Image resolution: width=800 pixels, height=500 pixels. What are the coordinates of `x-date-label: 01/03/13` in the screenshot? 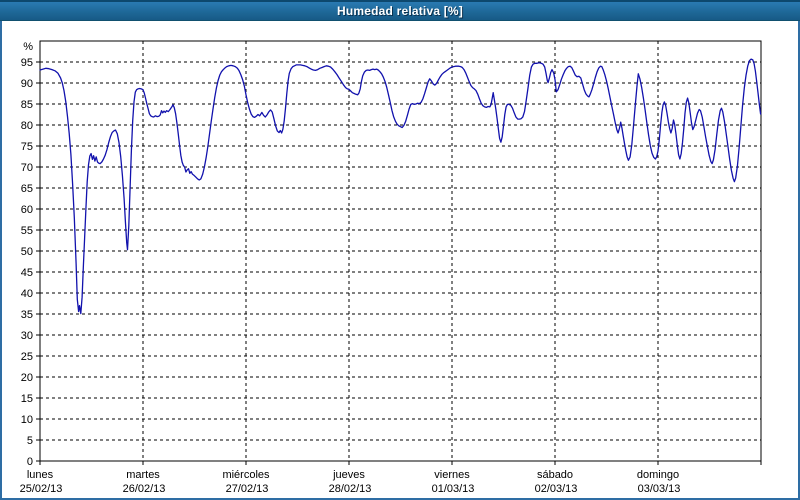 It's located at (453, 489).